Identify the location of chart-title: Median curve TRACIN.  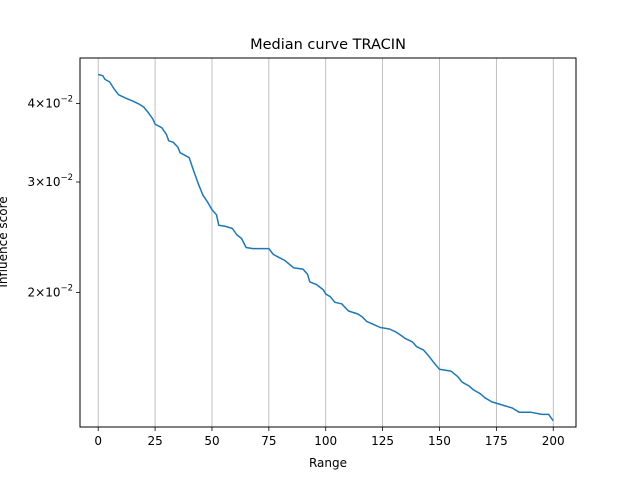
(328, 45).